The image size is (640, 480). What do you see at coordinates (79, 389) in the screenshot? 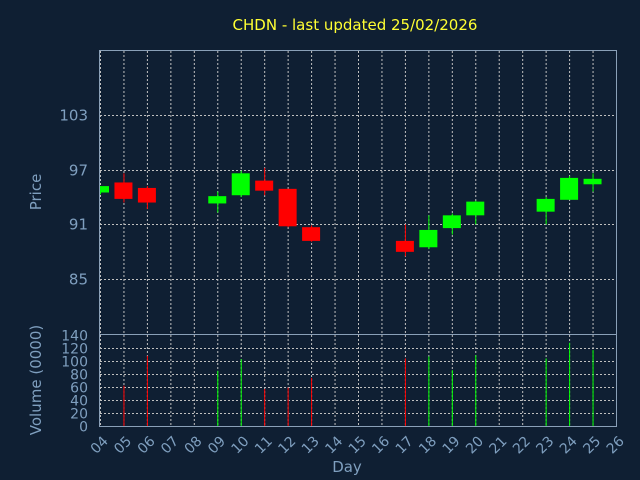
I see `volume-tick-label: 60` at bounding box center [79, 389].